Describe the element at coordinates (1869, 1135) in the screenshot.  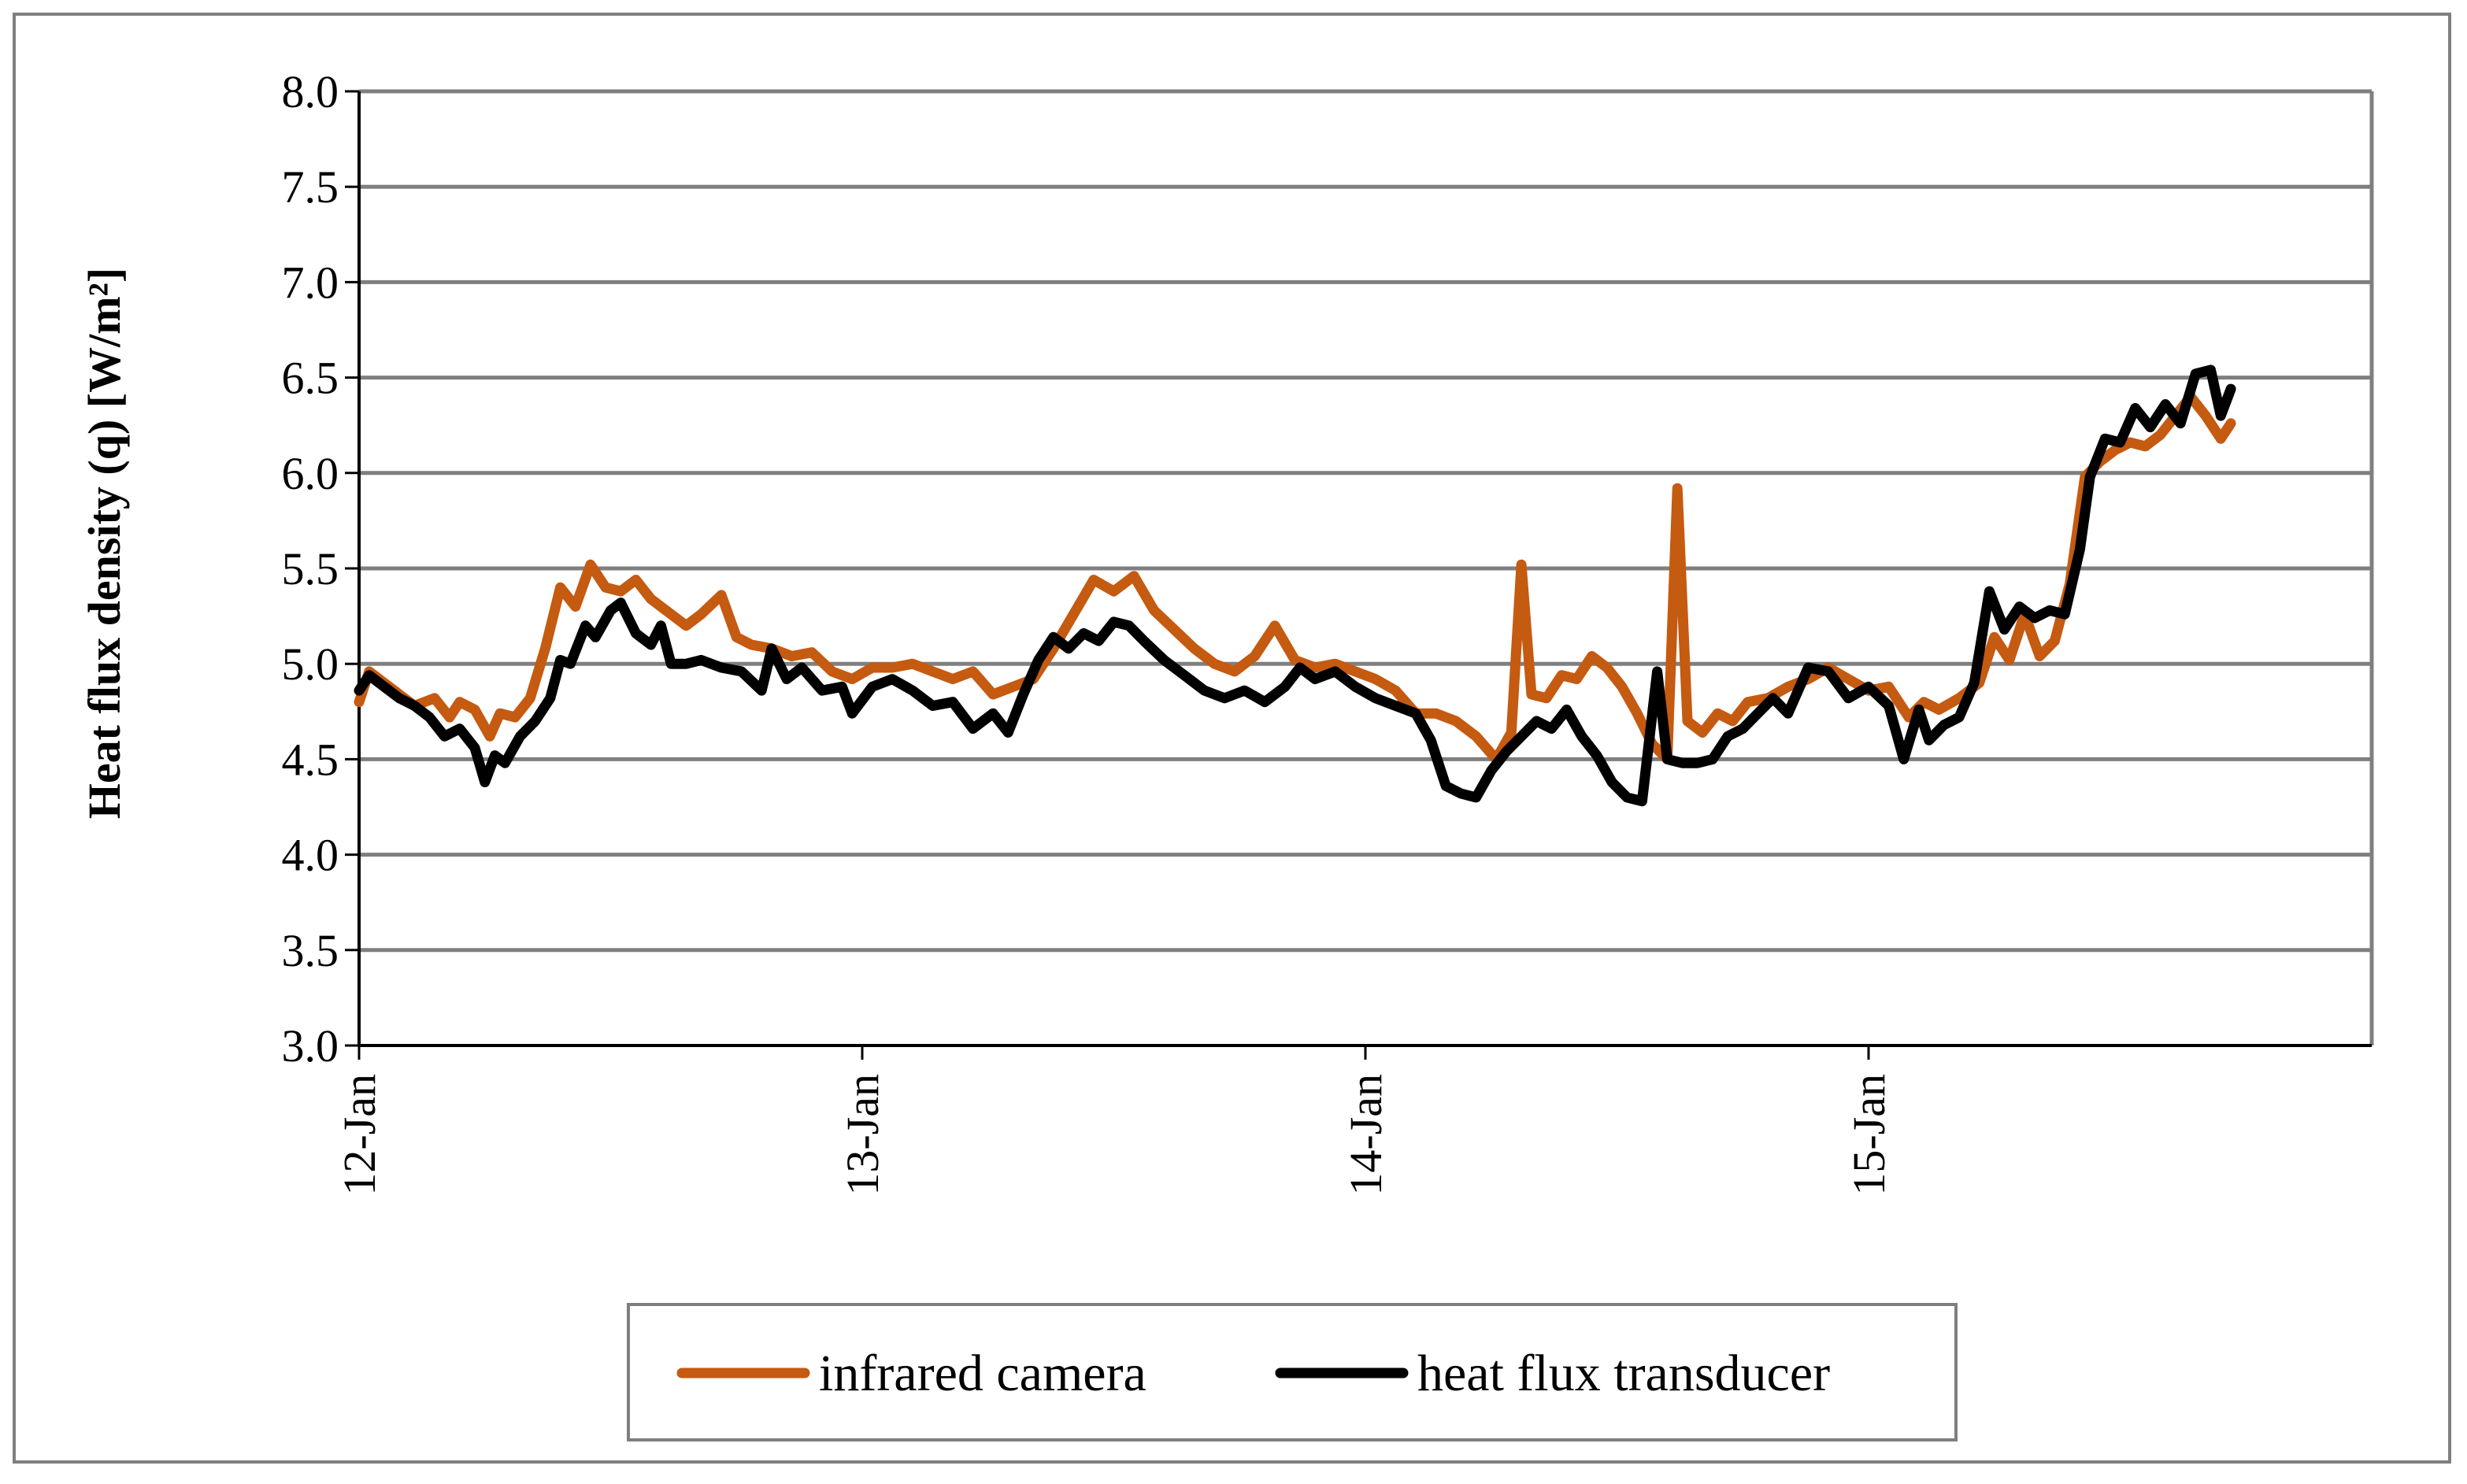
I see `x-tick-label-3: 15-Jan` at that location.